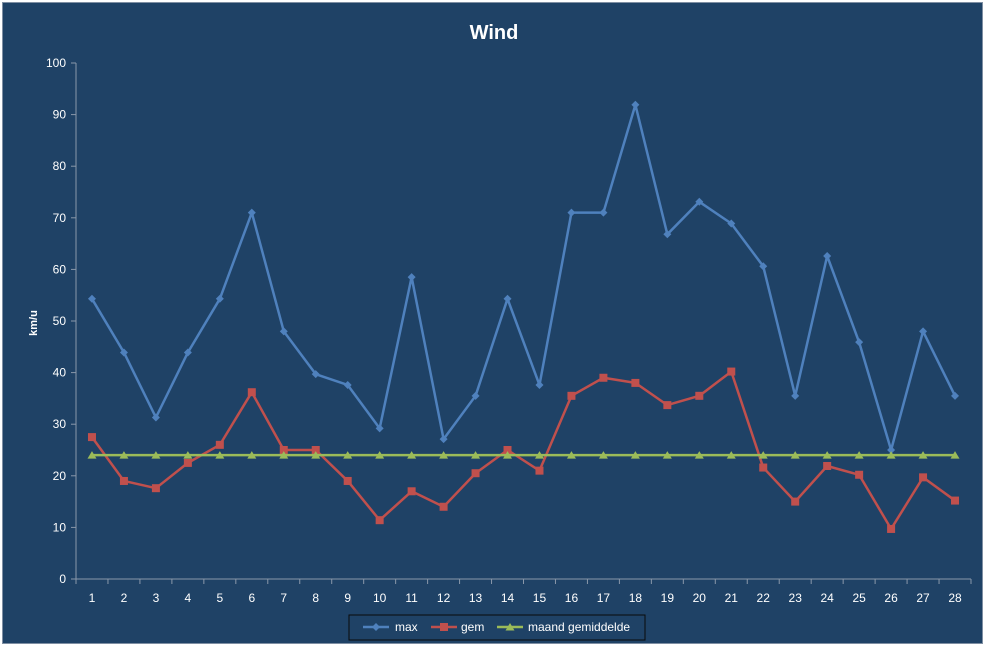  What do you see at coordinates (219, 598) in the screenshot?
I see `x-tick-label: 5` at bounding box center [219, 598].